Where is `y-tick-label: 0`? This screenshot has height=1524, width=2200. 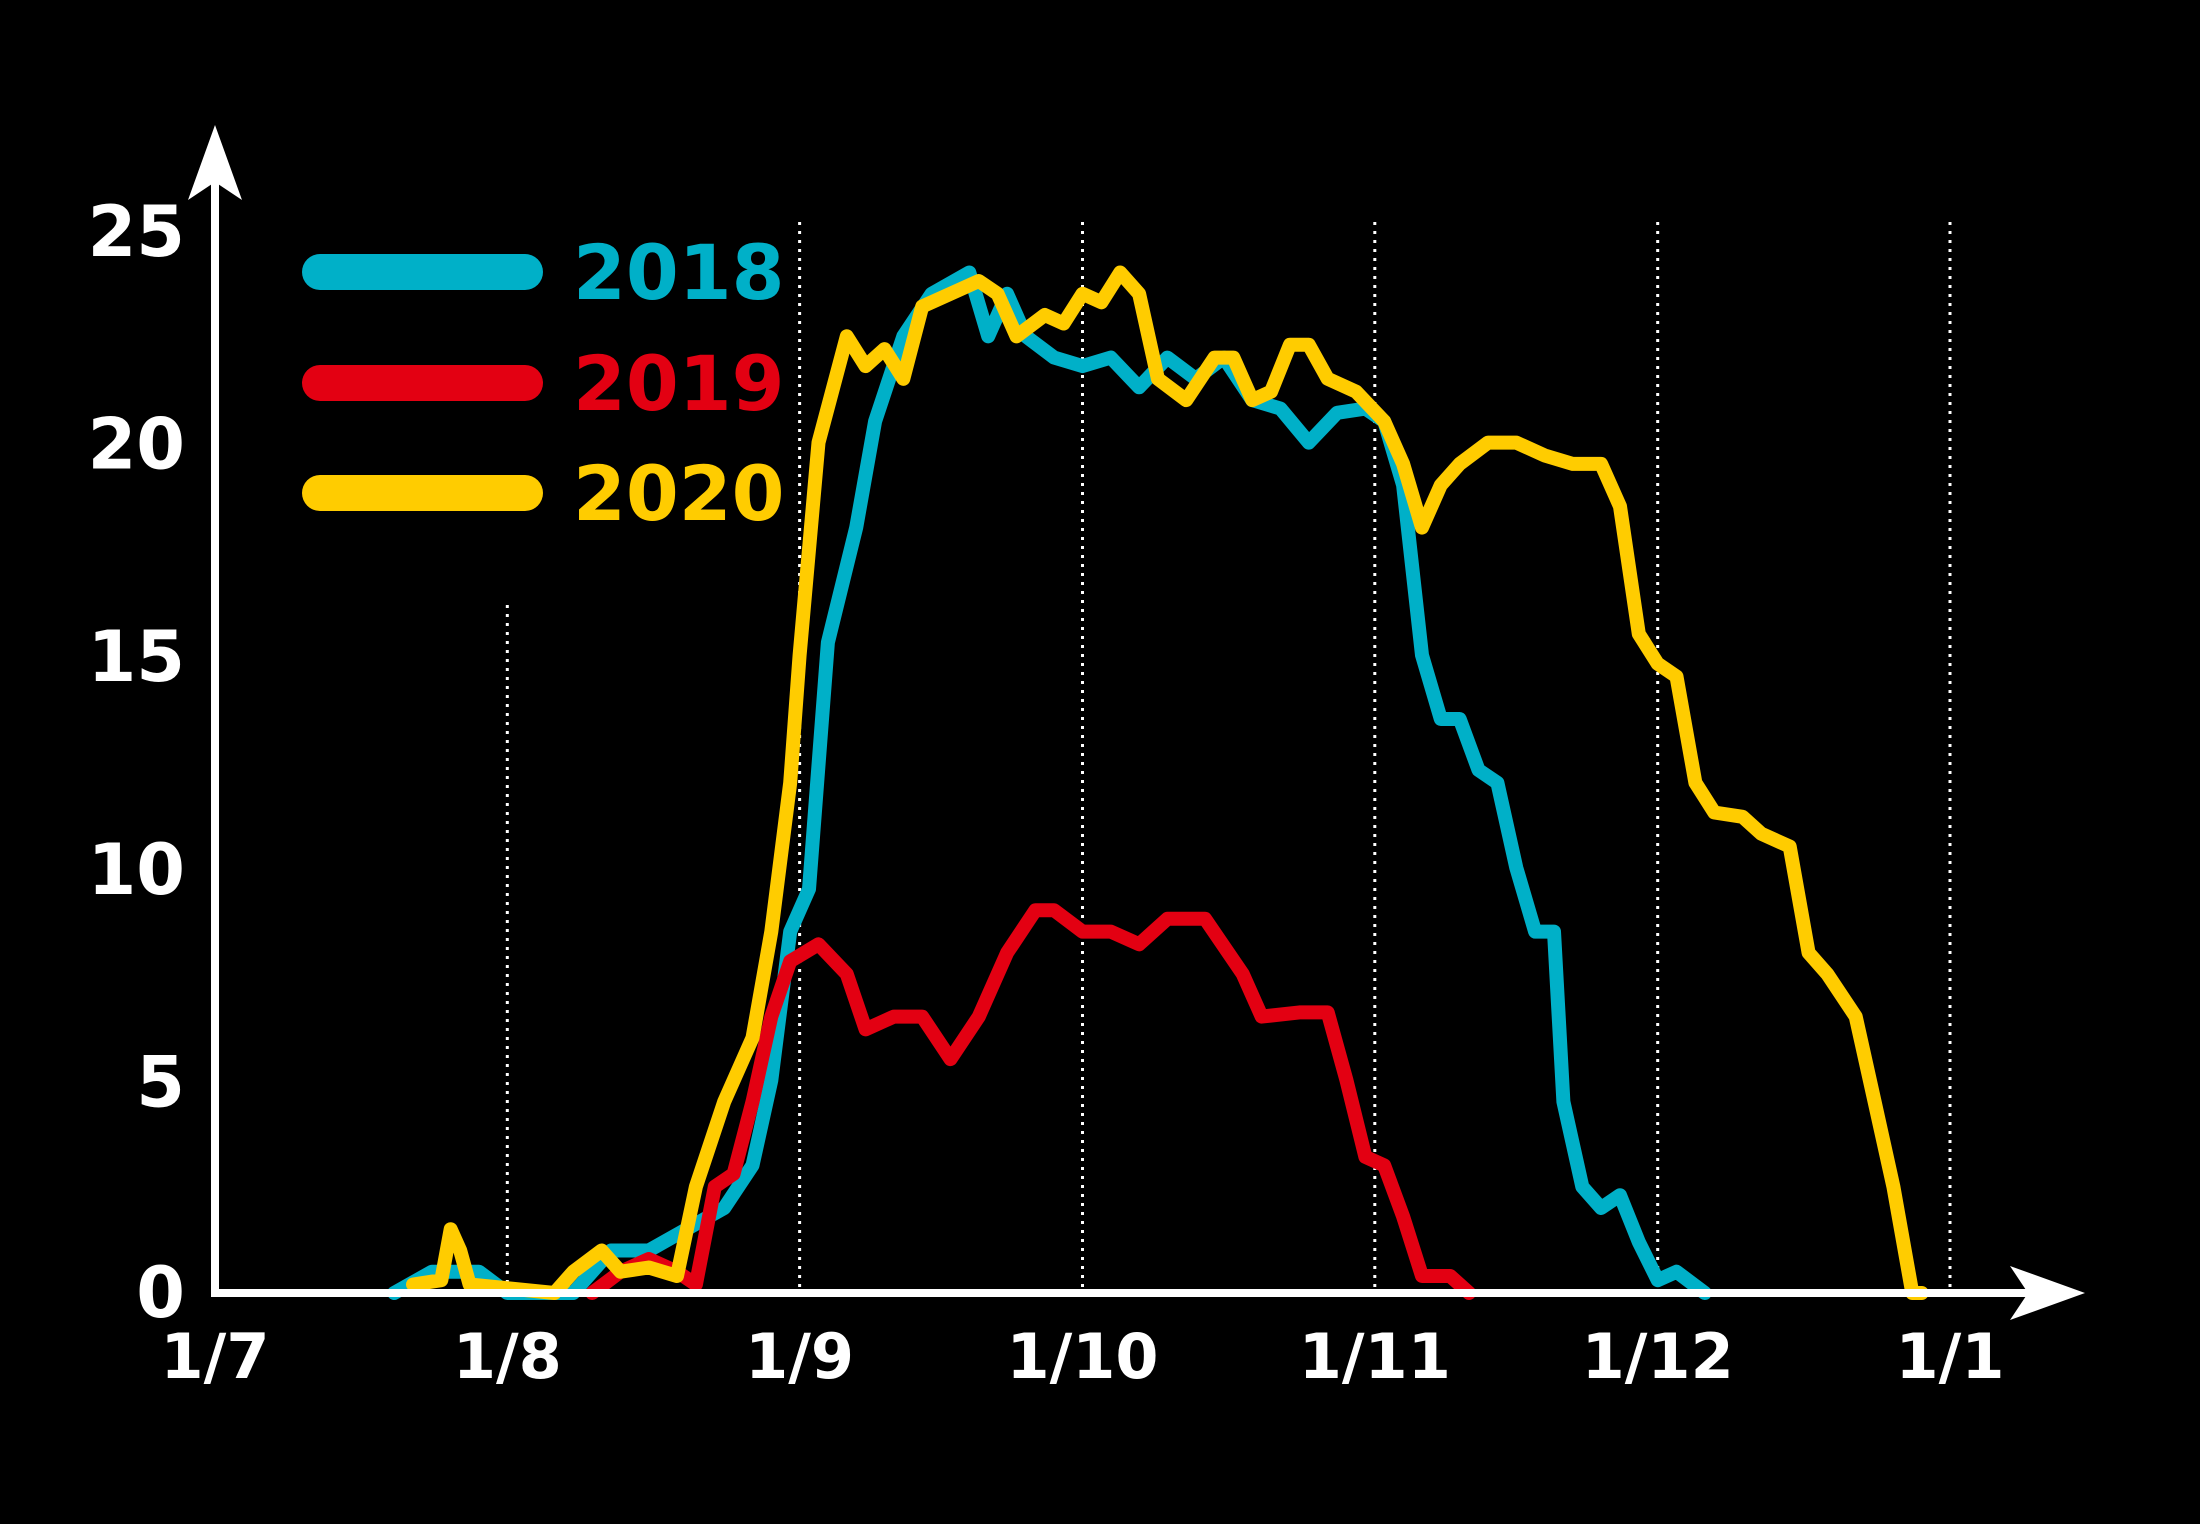
y-tick-label: 0 is located at coordinates (160, 1293).